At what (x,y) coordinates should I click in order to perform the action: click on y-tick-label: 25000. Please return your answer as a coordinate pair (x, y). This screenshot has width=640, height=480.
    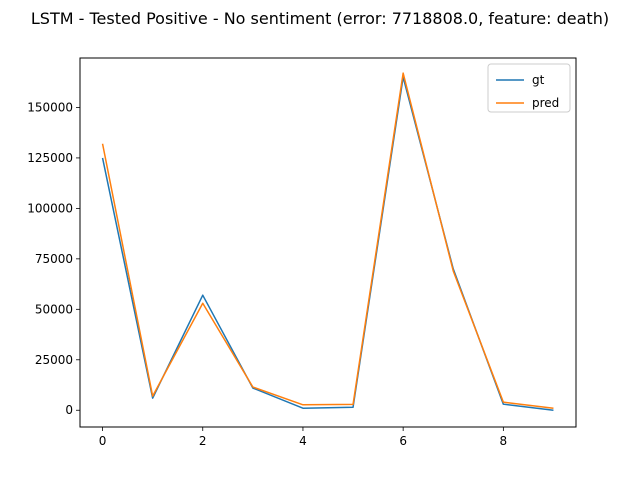
    Looking at the image, I should click on (54, 360).